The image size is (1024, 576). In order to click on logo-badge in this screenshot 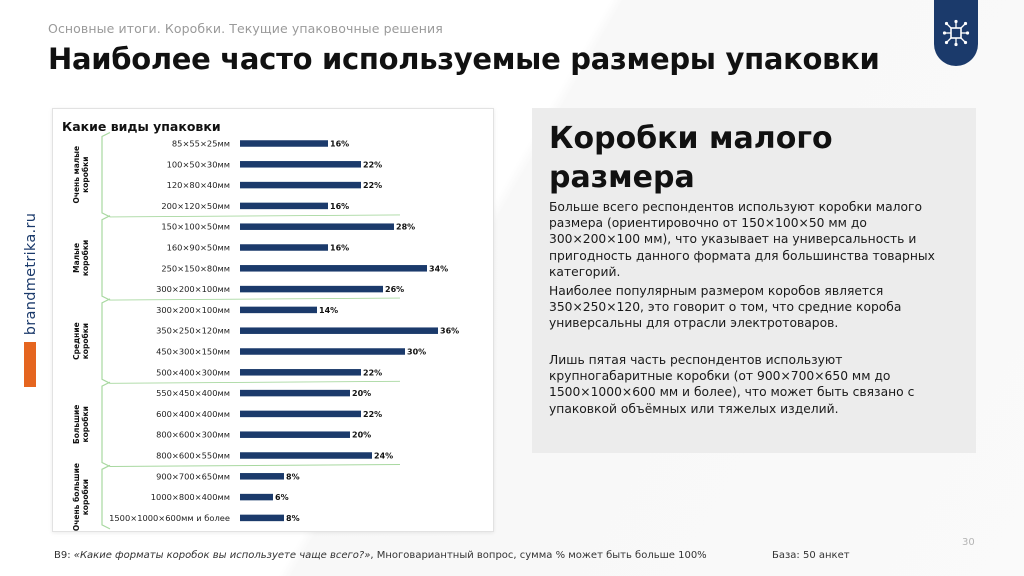, I will do `click(956, 33)`.